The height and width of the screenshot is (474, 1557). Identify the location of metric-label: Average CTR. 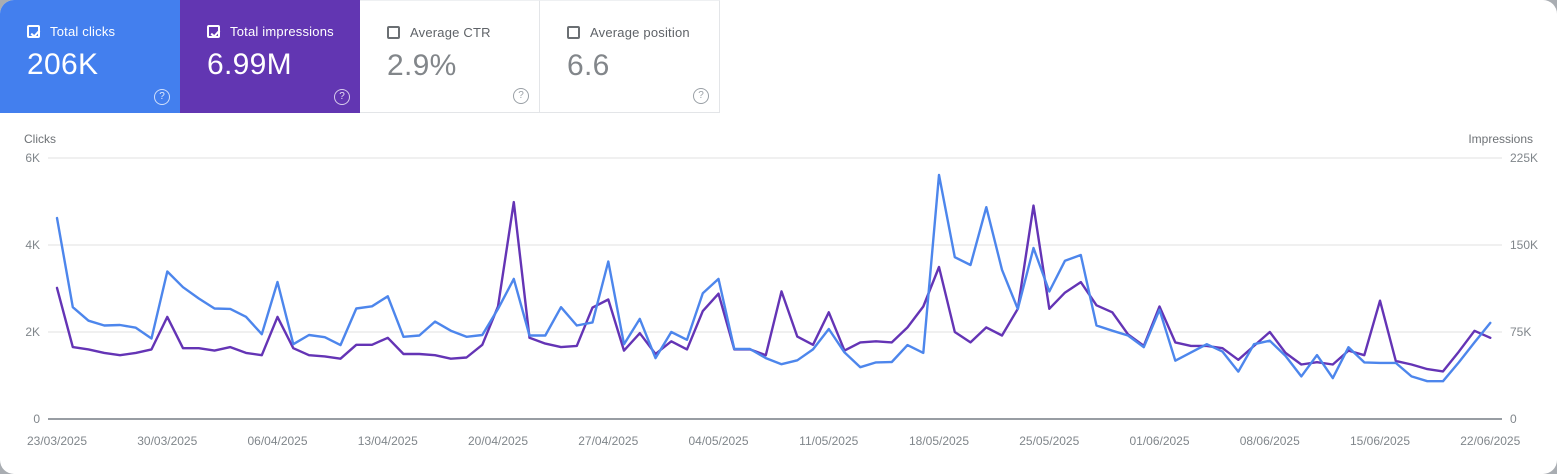
(450, 32).